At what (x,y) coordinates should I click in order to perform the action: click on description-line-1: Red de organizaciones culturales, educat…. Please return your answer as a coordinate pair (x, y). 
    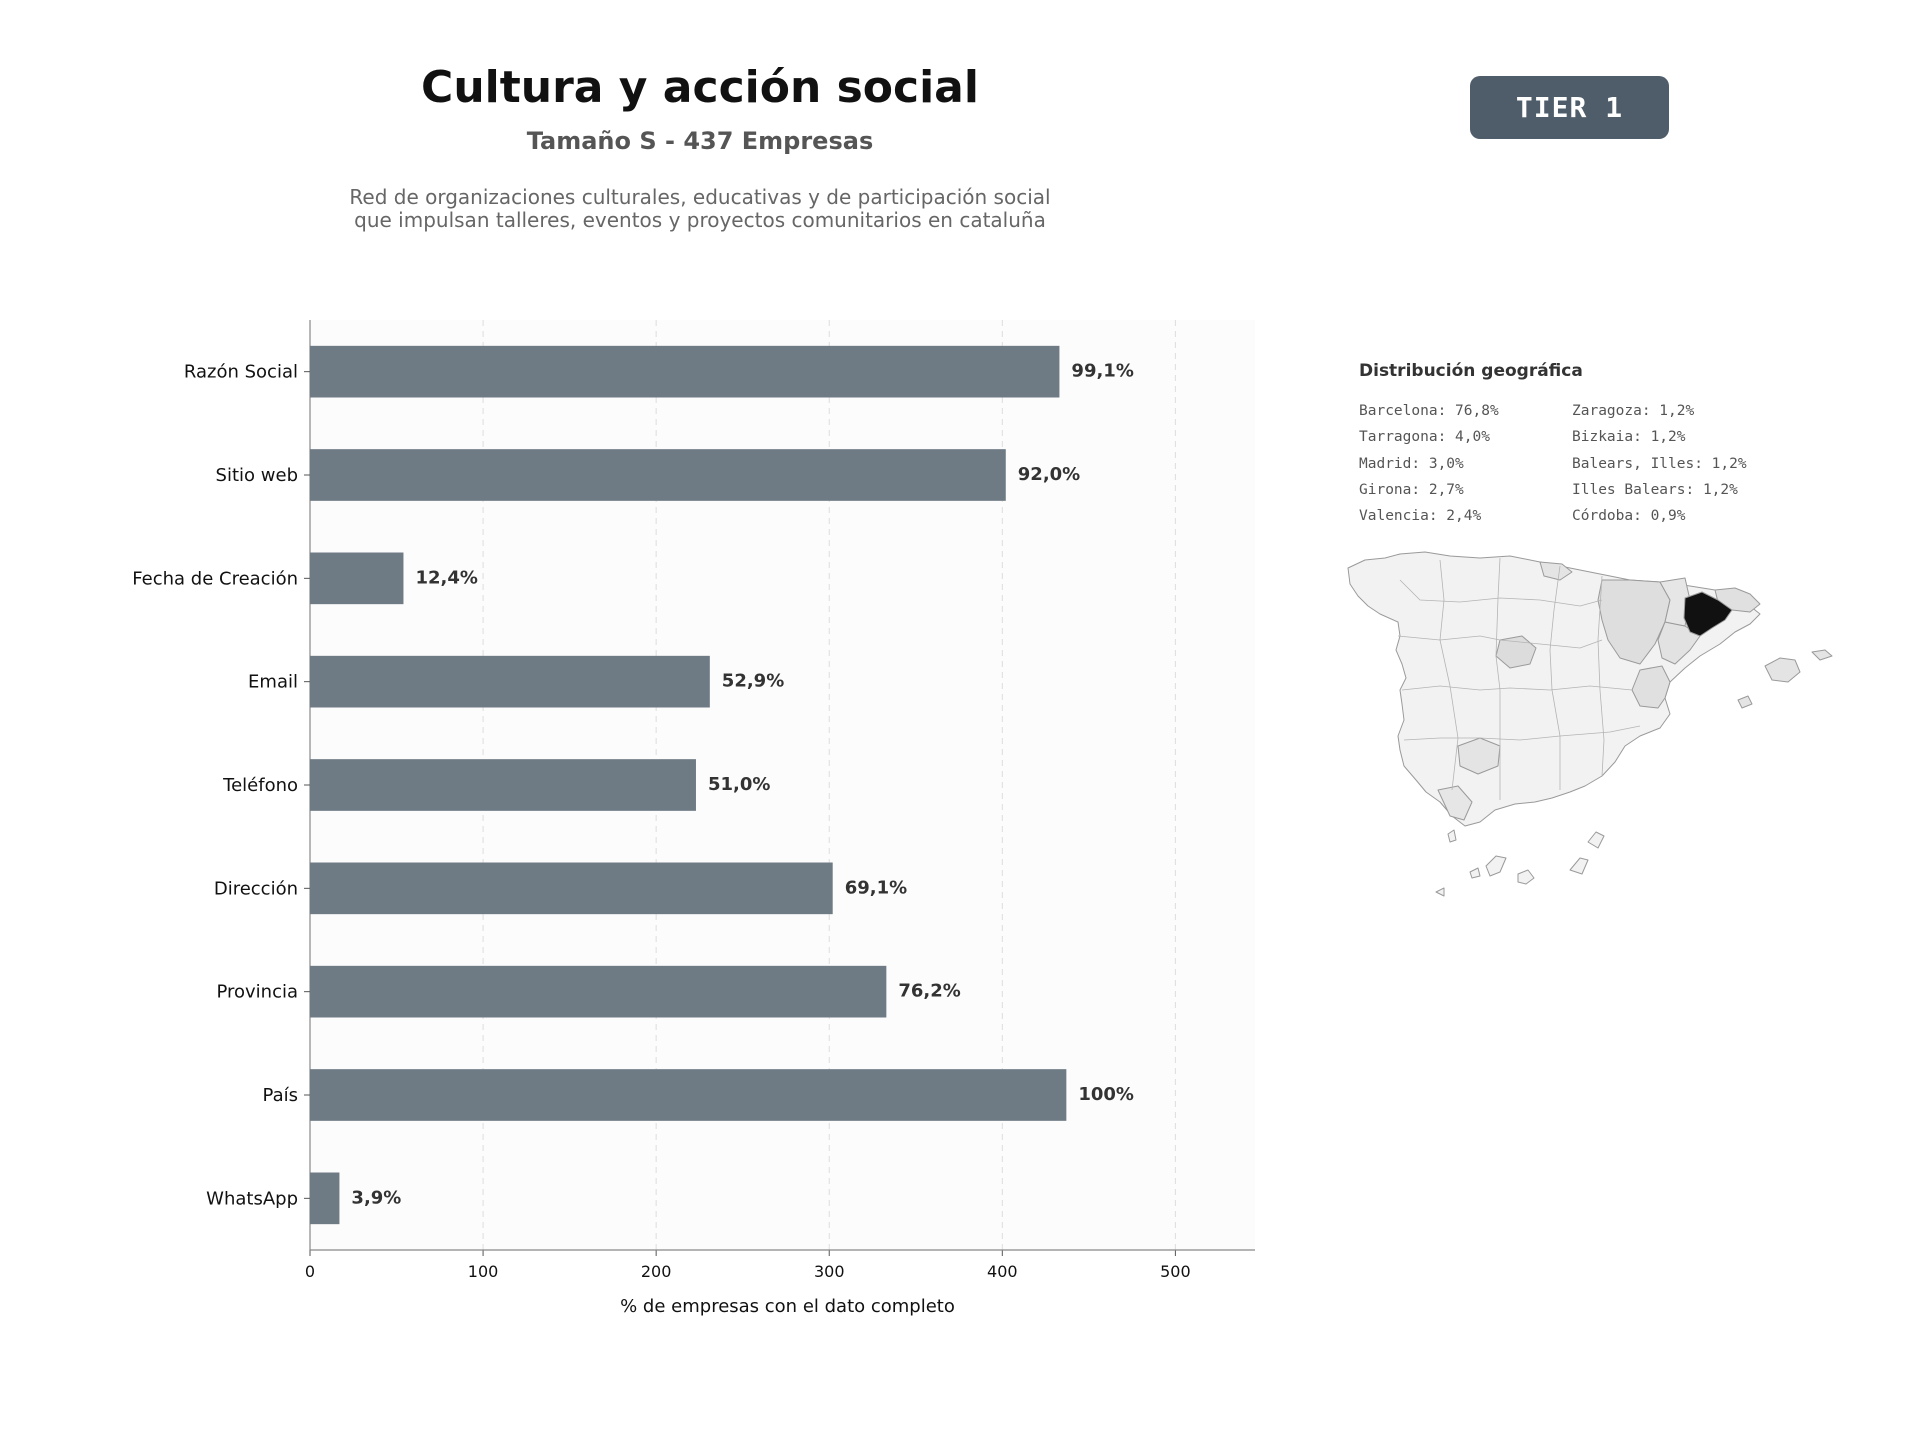
    Looking at the image, I should click on (700, 197).